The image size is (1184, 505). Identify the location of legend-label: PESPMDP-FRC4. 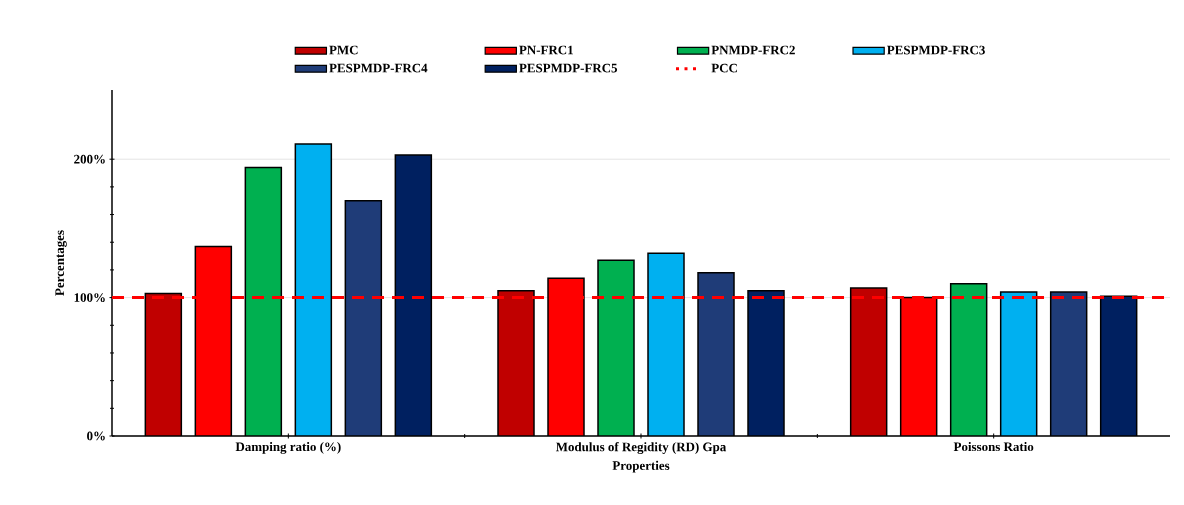
(378, 68).